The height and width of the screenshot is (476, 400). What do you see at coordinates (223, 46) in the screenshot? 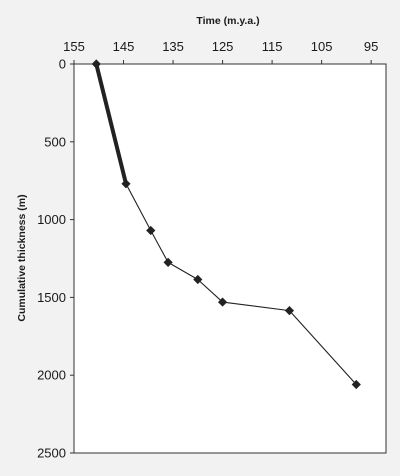
I see `x-tick-label: 125` at bounding box center [223, 46].